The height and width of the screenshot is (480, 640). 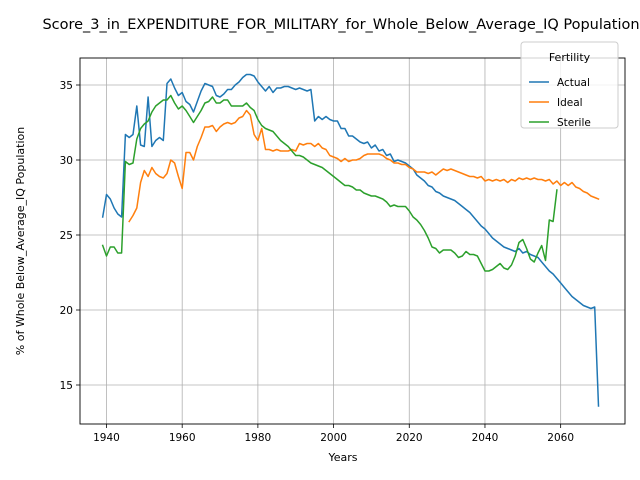 What do you see at coordinates (570, 57) in the screenshot?
I see `legend-title: Fertility` at bounding box center [570, 57].